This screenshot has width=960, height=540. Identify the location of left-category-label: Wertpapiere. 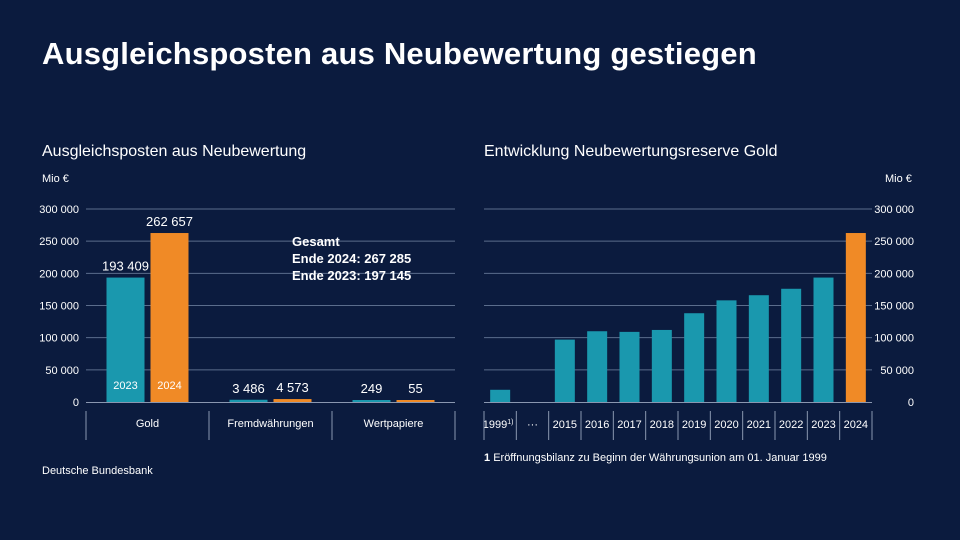
(394, 424).